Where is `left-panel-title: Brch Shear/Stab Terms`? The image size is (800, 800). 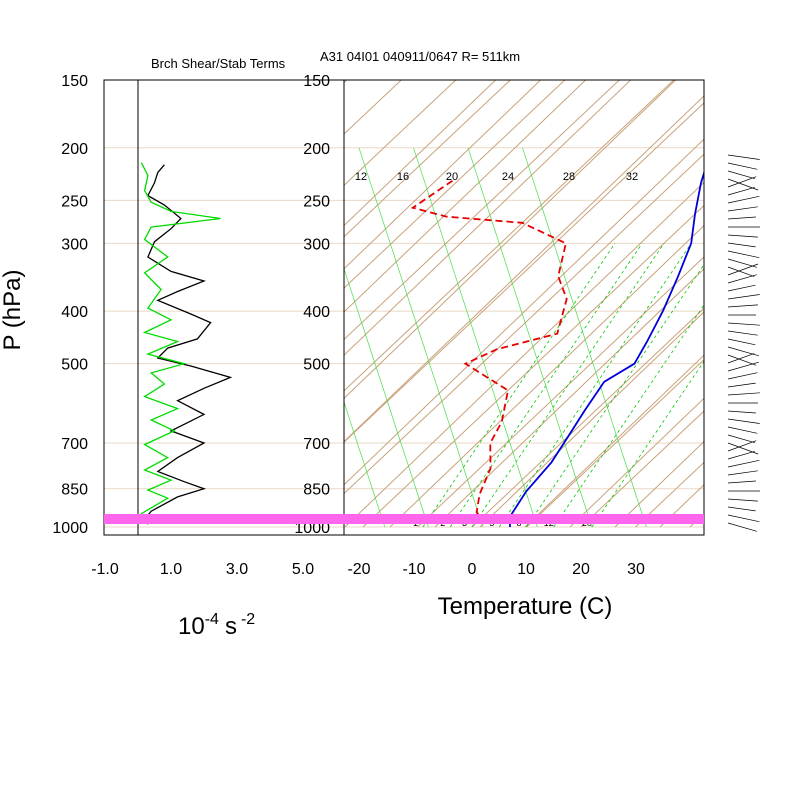 left-panel-title: Brch Shear/Stab Terms is located at coordinates (218, 63).